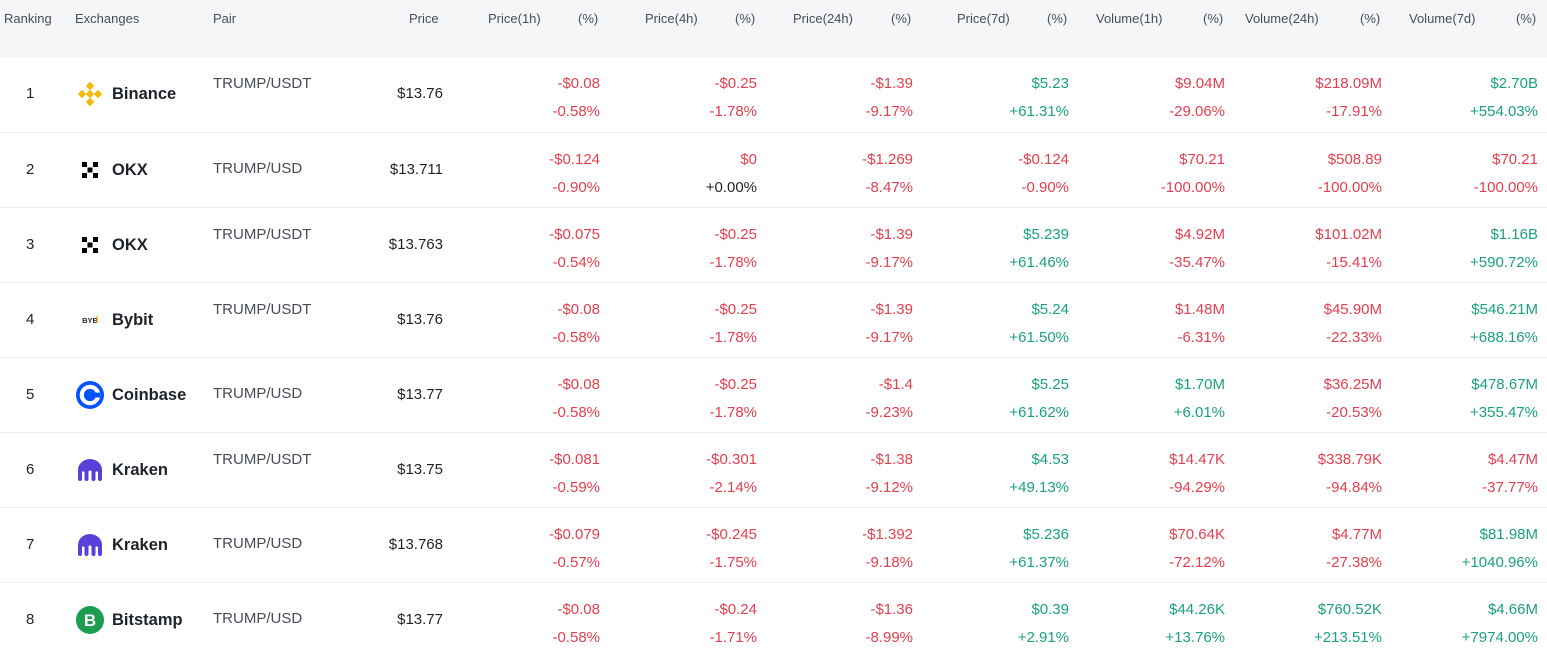  I want to click on header-price-24h: Price(24h), so click(823, 18).